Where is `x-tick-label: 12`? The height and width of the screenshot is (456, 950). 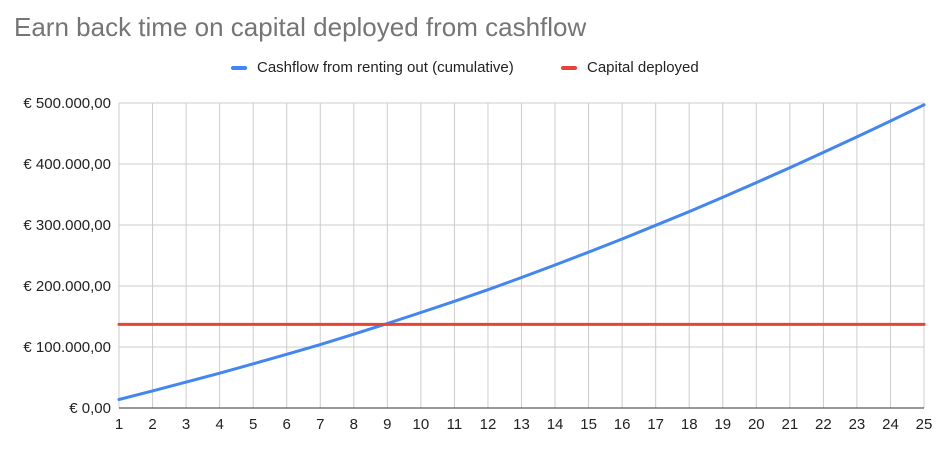 x-tick-label: 12 is located at coordinates (488, 424).